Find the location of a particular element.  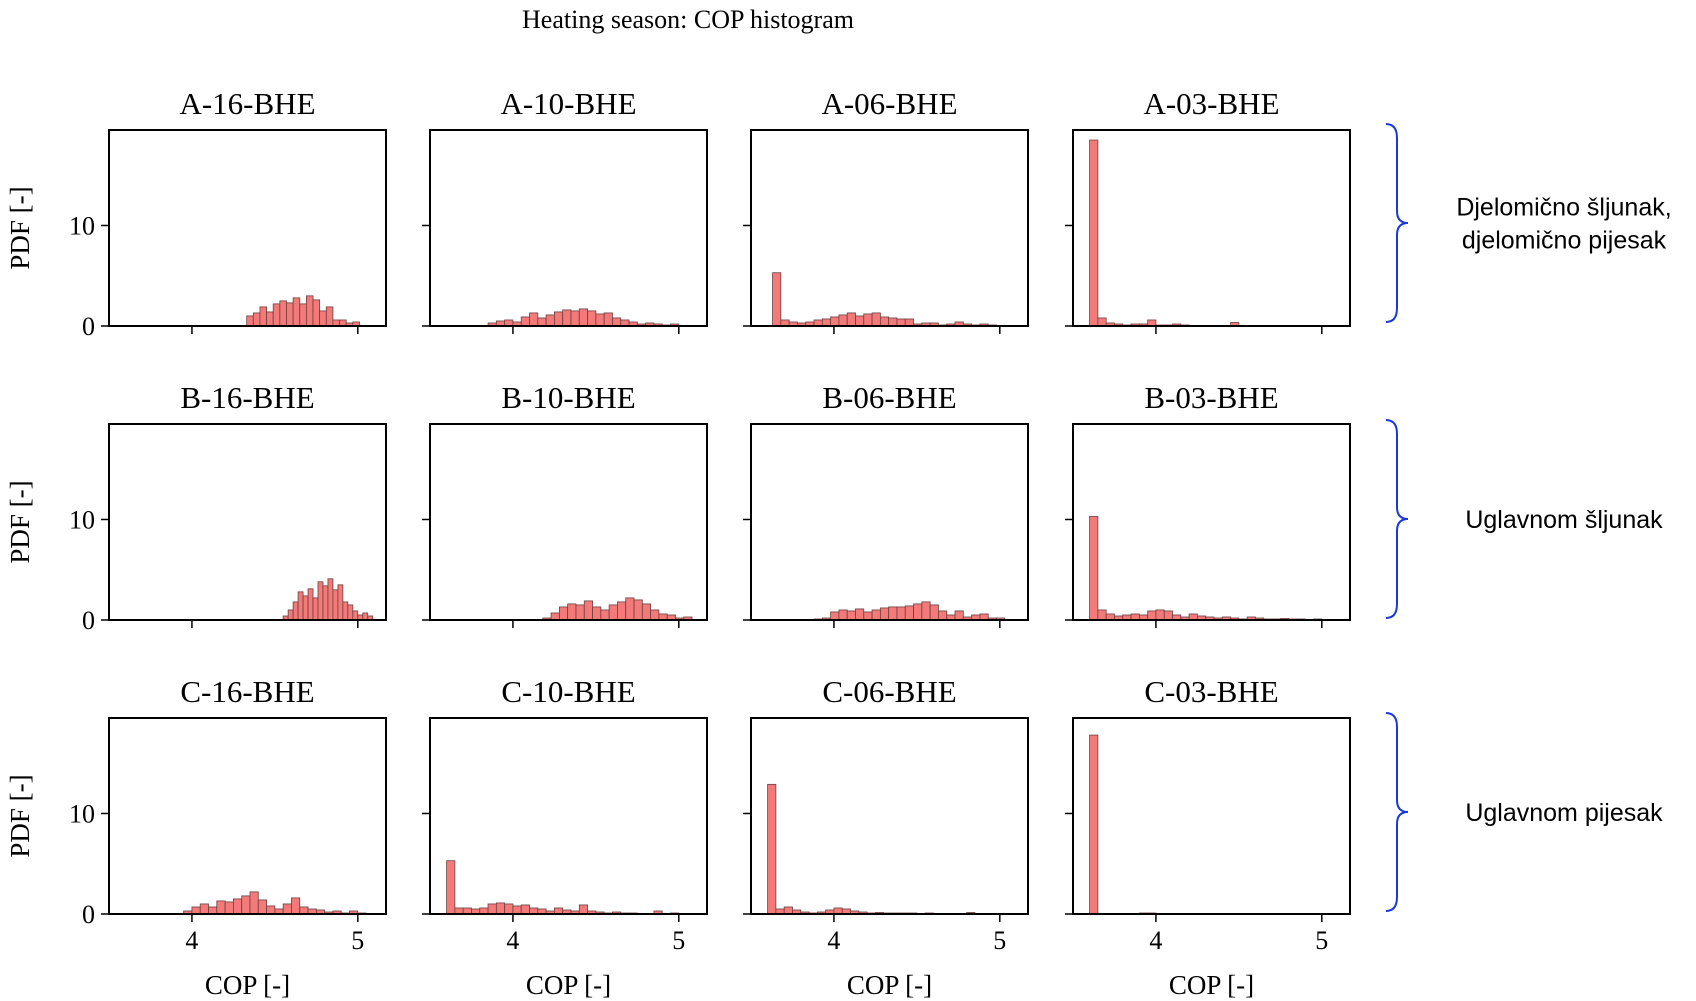

y-tick-label: 10 is located at coordinates (82, 225).